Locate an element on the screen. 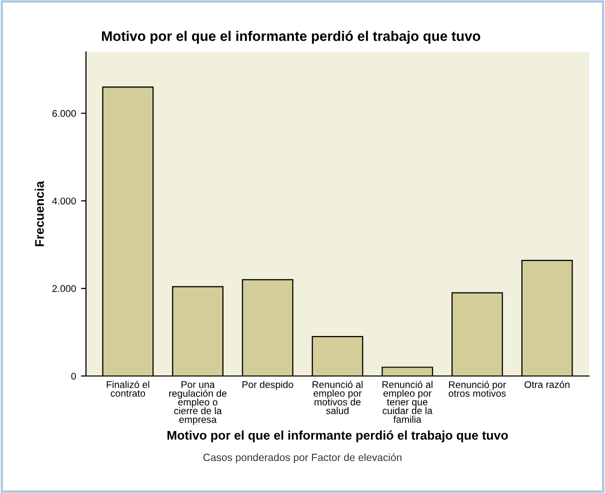  x-tick-label: Por una regulación de empleo o cierre de la empresa is located at coordinates (198, 403).